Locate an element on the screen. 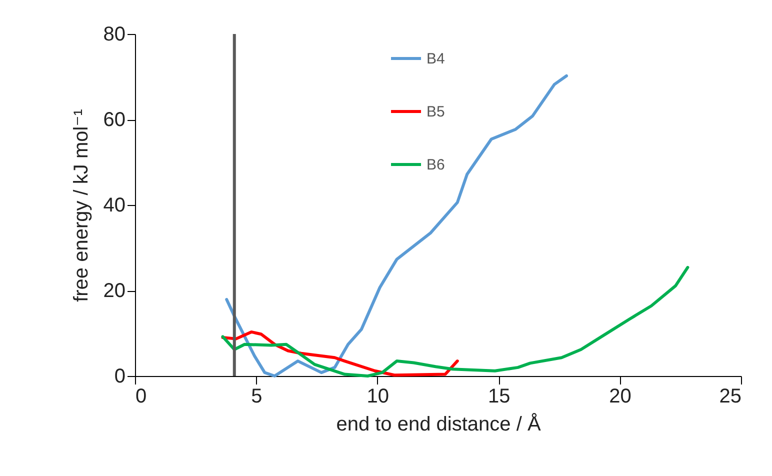 This screenshot has width=772, height=476. y-axis-title: free energy / kJ mol⁻¹ is located at coordinates (81, 205).